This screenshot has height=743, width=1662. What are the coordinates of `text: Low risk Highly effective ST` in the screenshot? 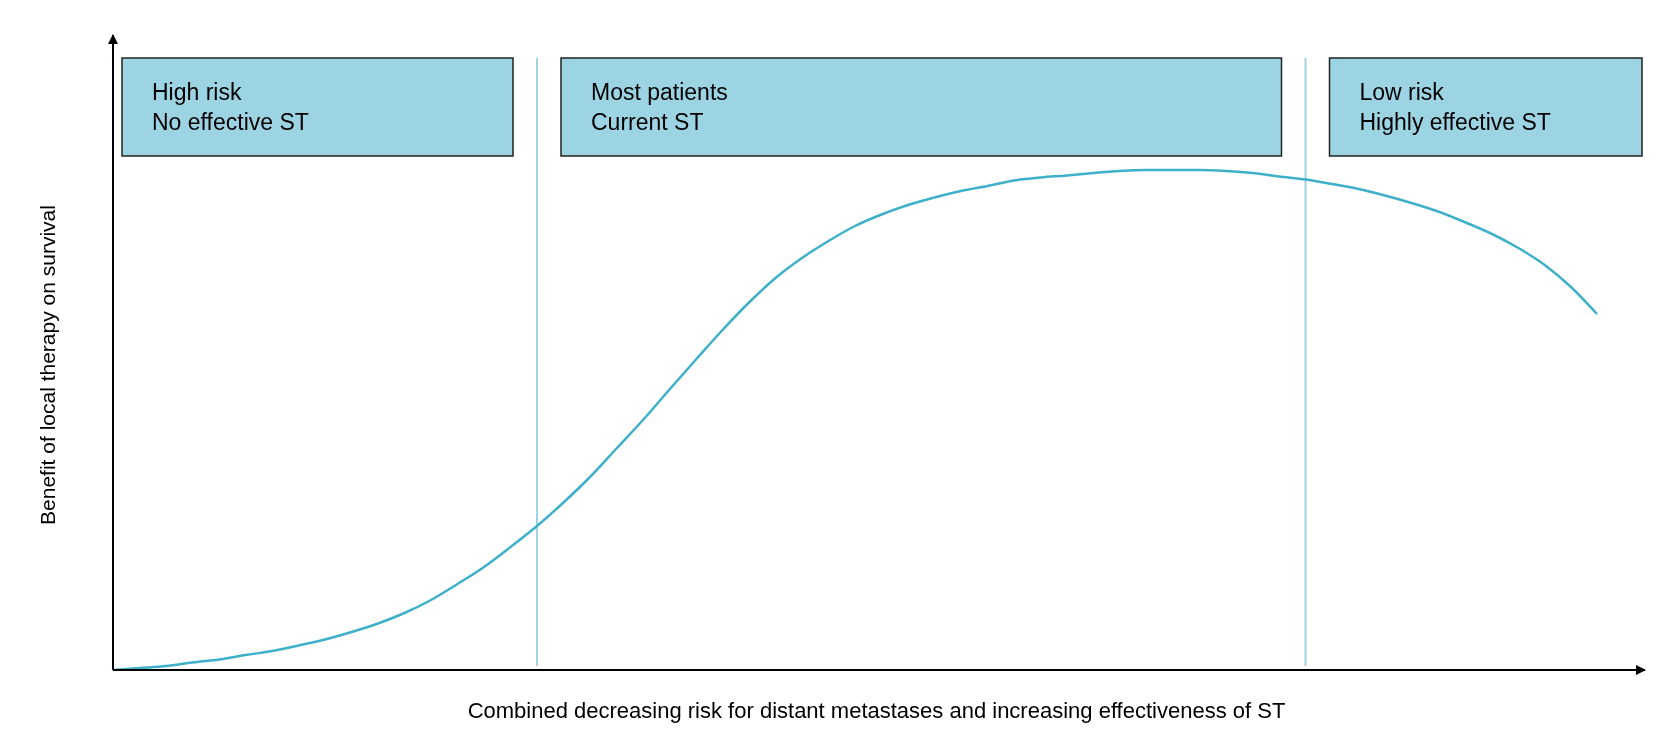 It's located at (1455, 107).